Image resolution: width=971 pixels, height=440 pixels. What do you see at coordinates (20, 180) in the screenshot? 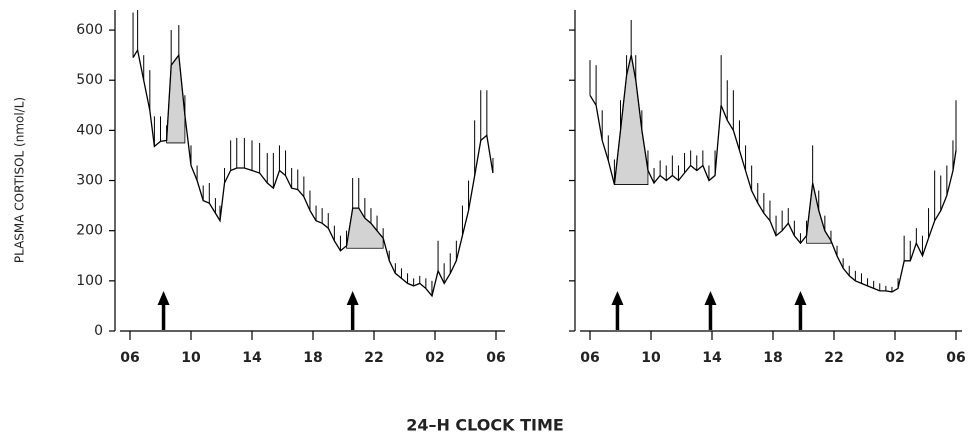
I see `y-axis-label: PLASMA CORTISOL (nmol/L)` at bounding box center [20, 180].